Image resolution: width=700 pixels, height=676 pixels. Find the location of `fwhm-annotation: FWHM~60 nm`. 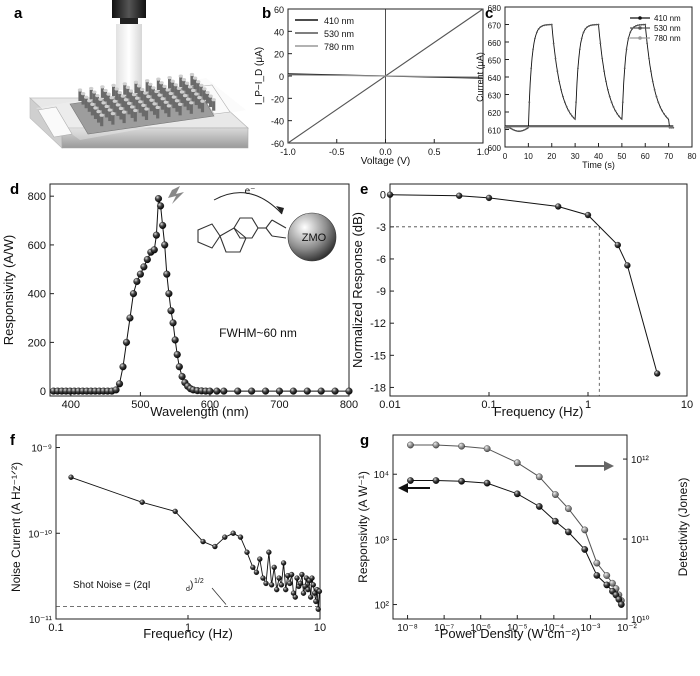

fwhm-annotation: FWHM~60 nm is located at coordinates (258, 333).